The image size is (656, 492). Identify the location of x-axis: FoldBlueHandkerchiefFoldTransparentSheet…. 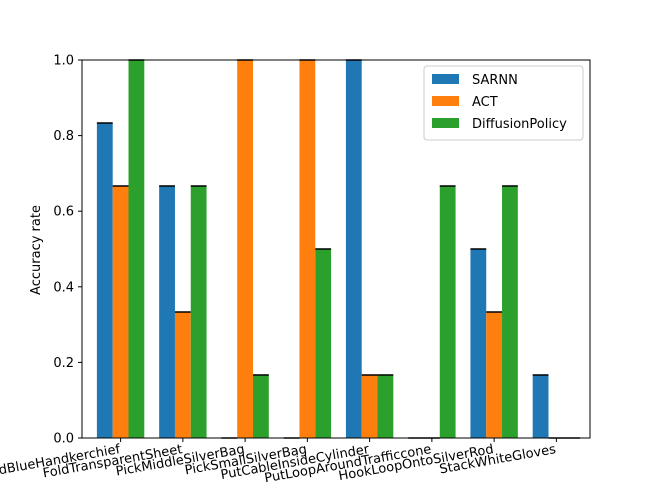
(278, 462).